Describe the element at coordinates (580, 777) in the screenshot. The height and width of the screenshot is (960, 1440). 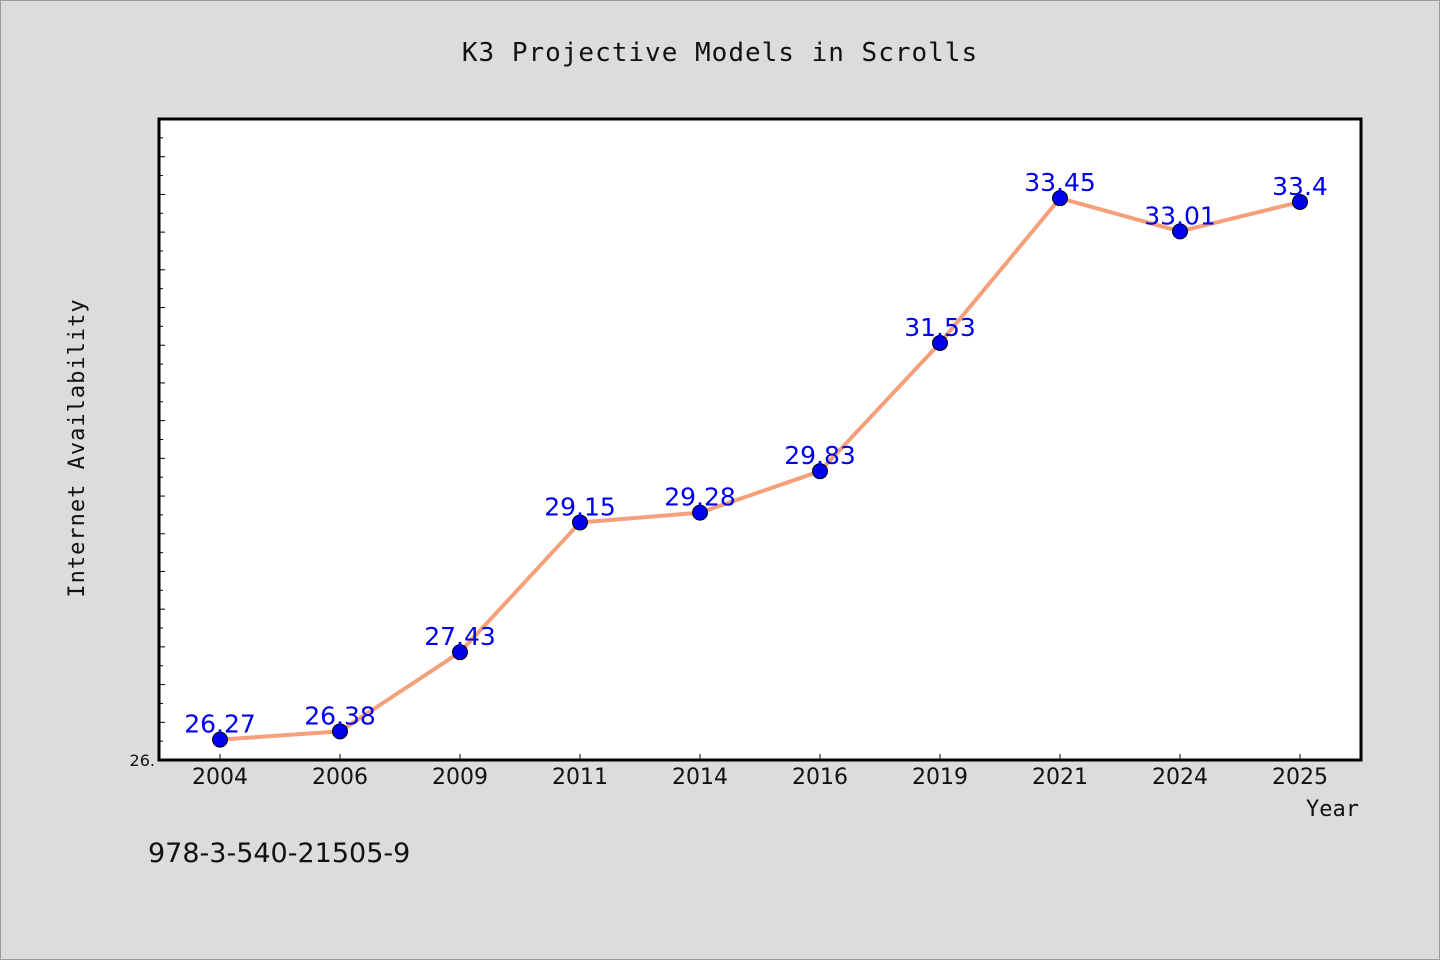
I see `x-tick-label: 2011` at that location.